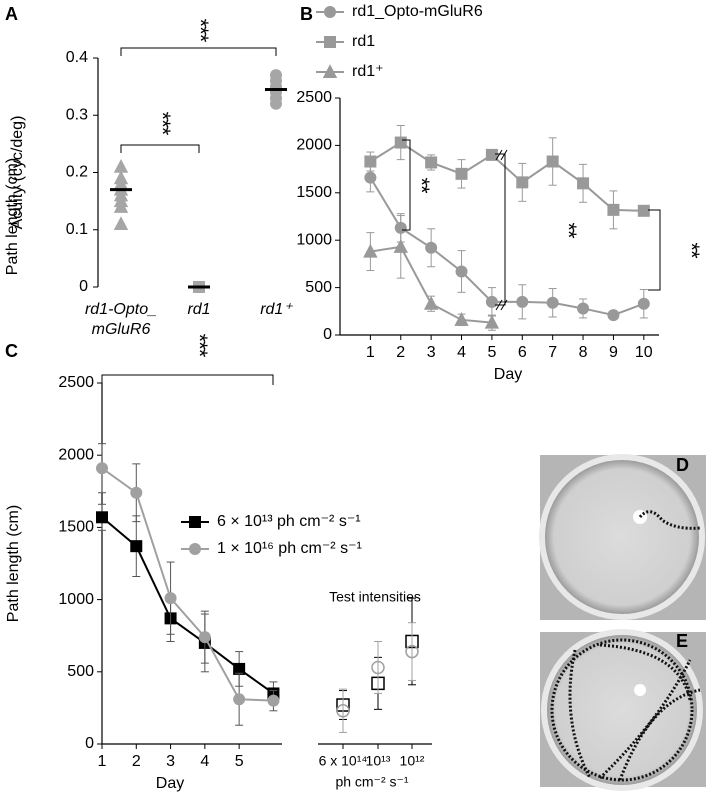 This screenshot has height=801, width=724. What do you see at coordinates (11, 351) in the screenshot?
I see `panel-label: C` at bounding box center [11, 351].